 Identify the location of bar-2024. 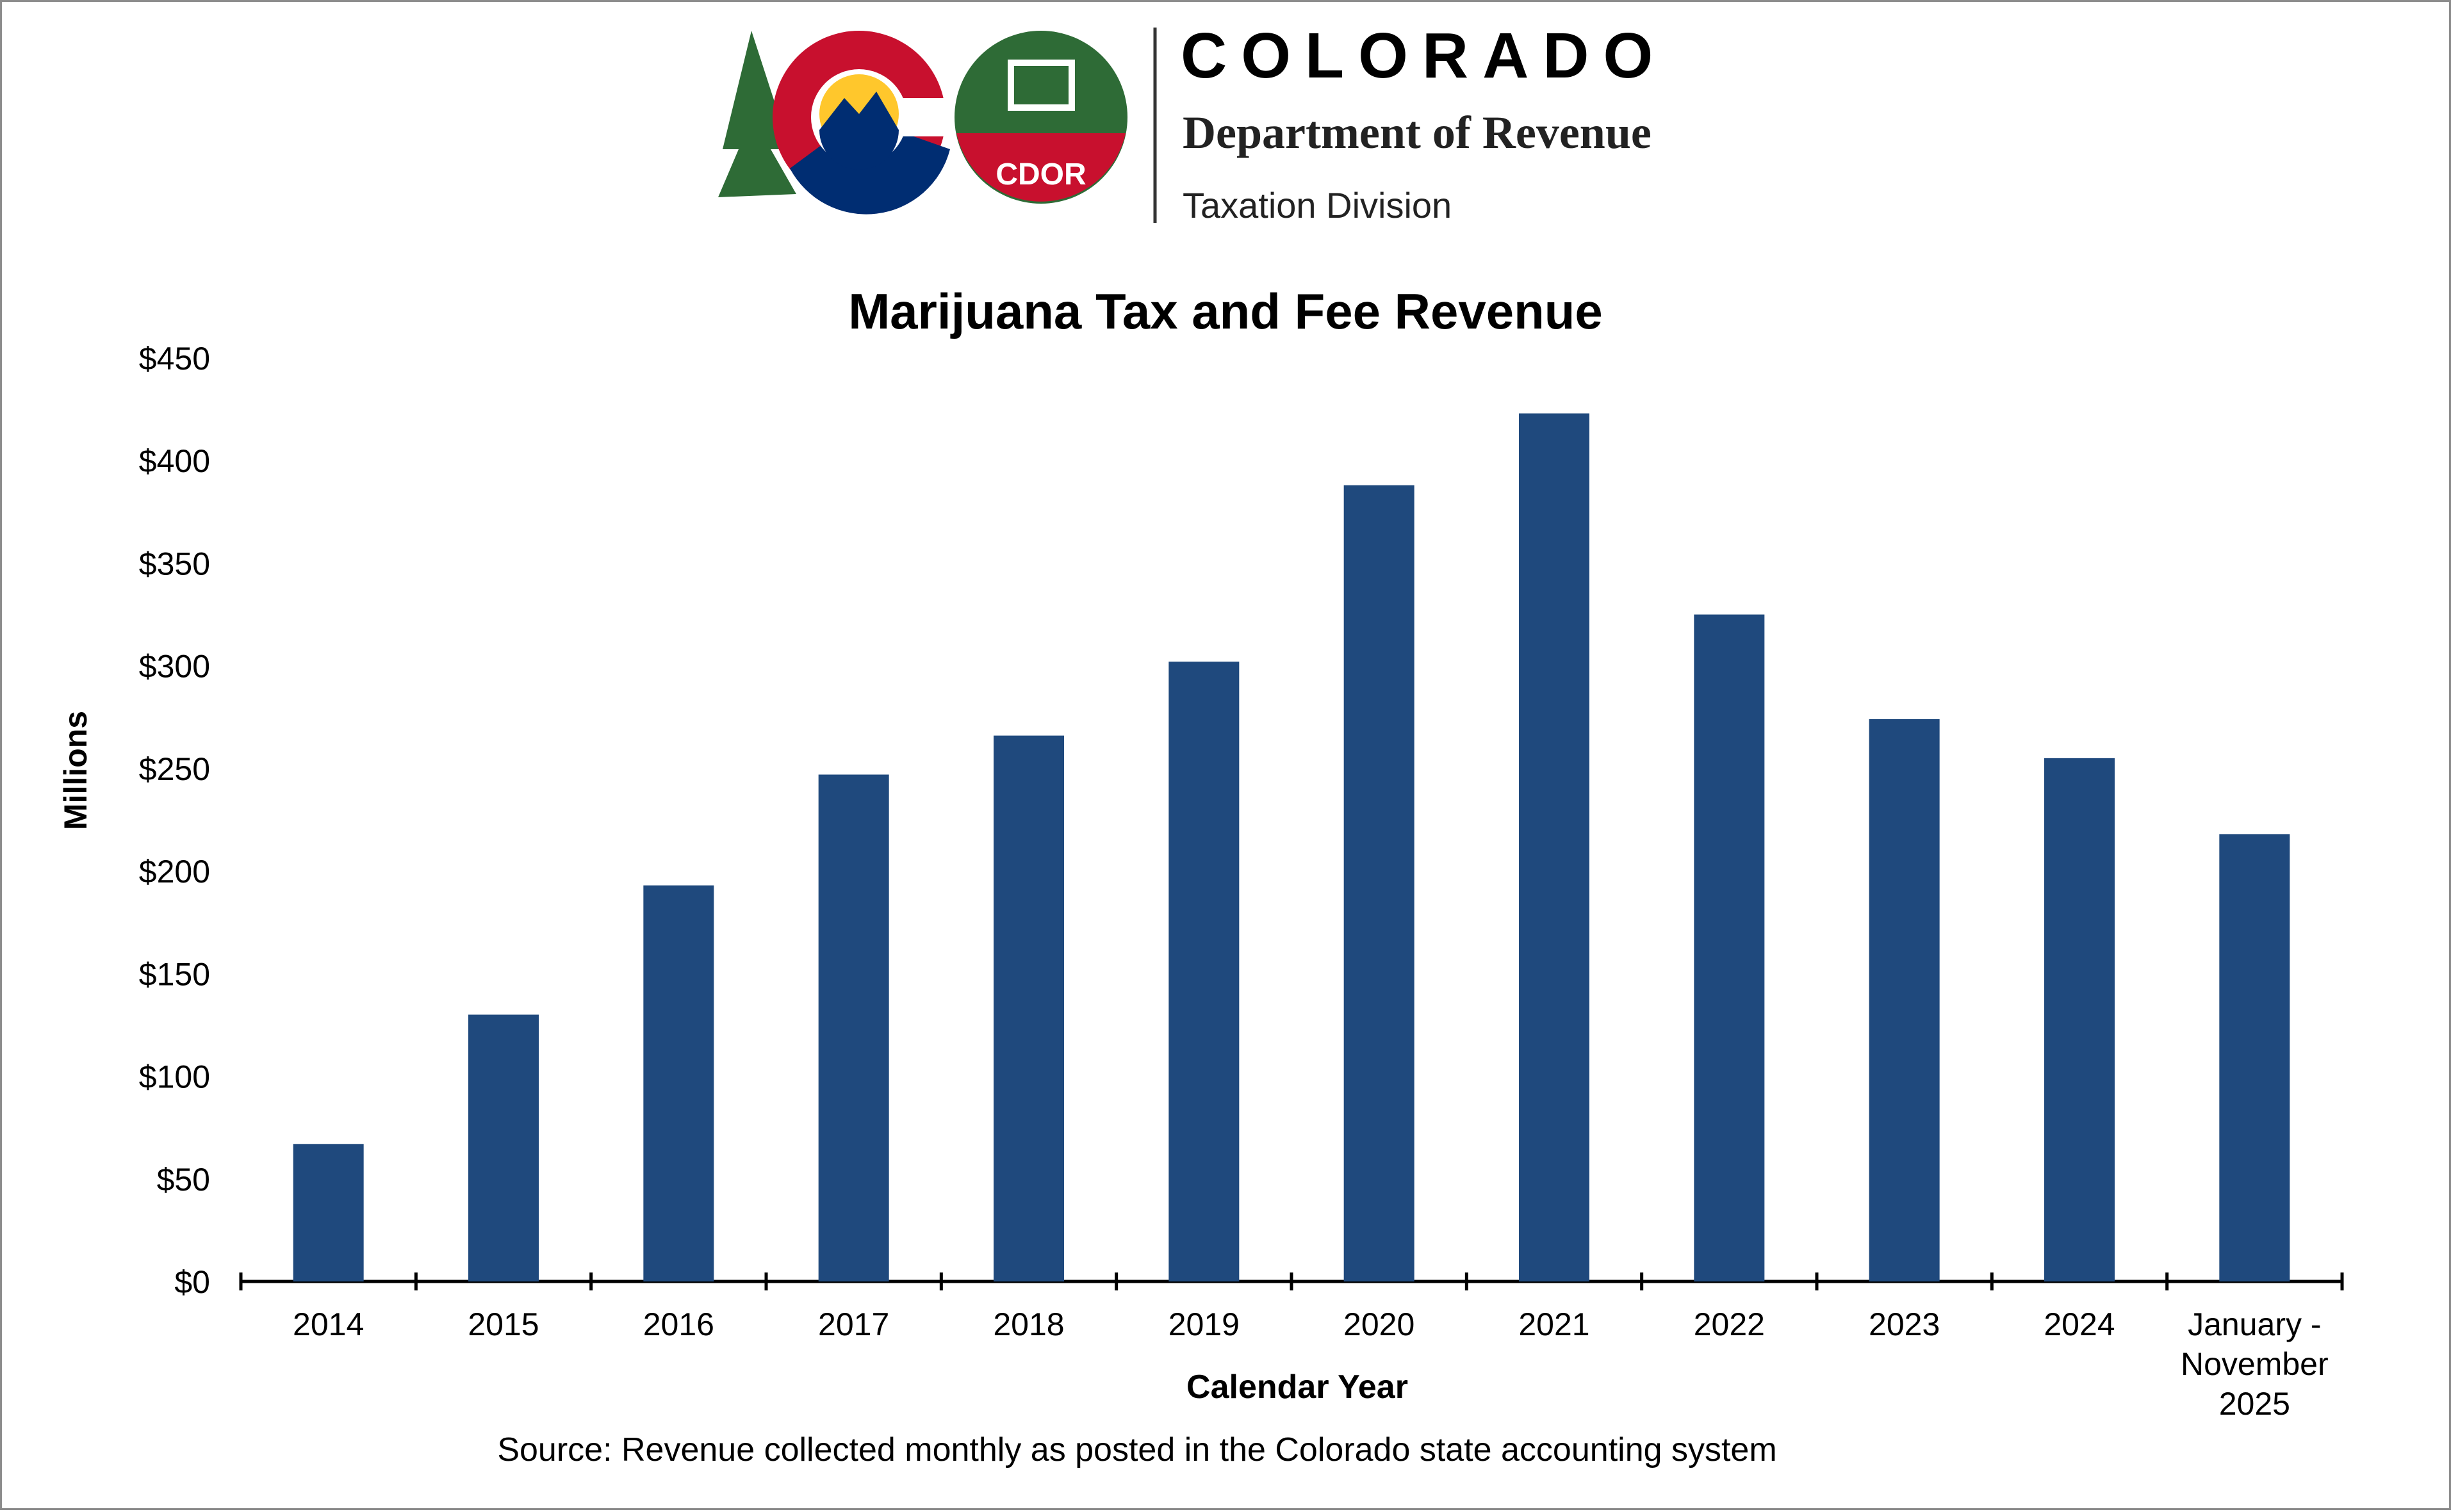
(2080, 1019).